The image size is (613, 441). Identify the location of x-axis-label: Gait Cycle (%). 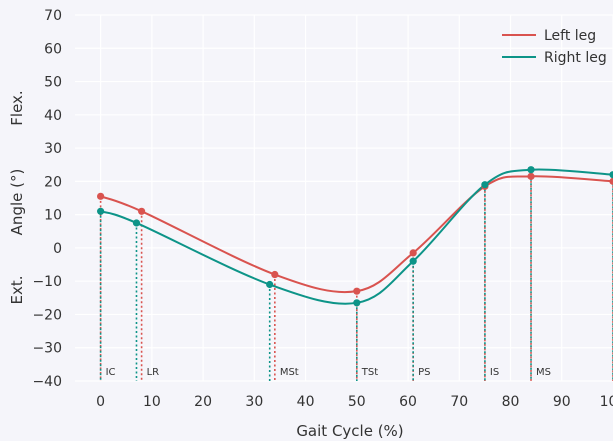
(349, 431).